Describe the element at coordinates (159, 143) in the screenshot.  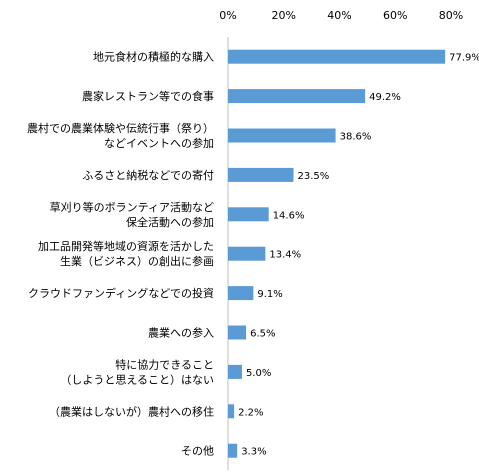
I see `category-label: などイベントへの参加` at that location.